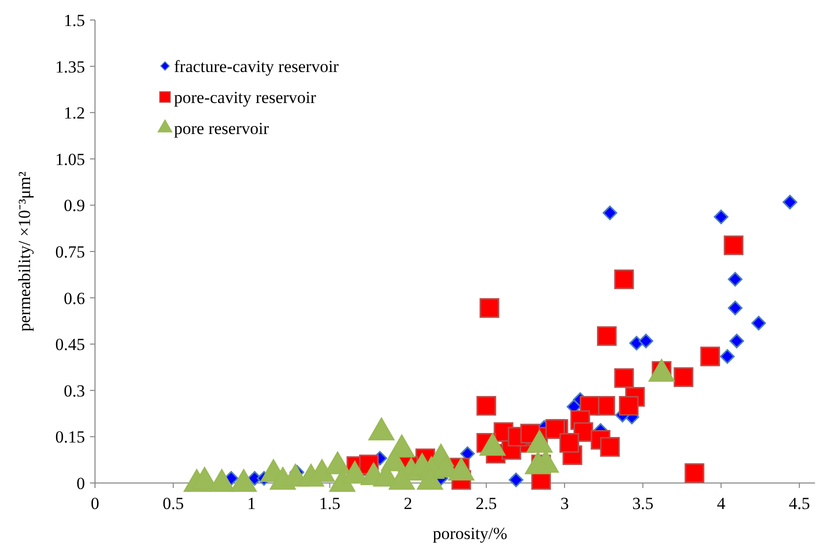  Describe the element at coordinates (486, 503) in the screenshot. I see `x-tick-label: 2.5` at that location.